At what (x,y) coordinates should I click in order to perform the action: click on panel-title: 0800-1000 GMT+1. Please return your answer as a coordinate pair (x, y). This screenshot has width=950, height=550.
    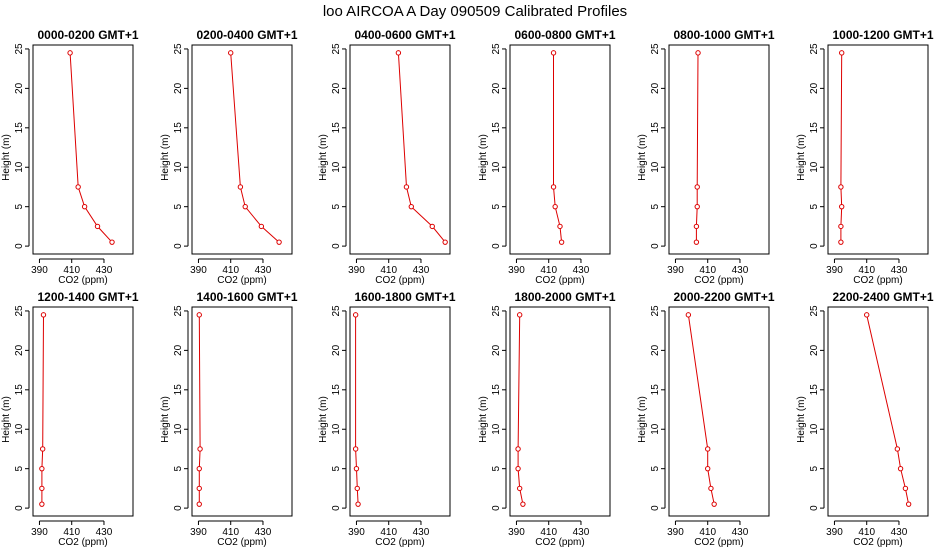
    Looking at the image, I should click on (723, 35).